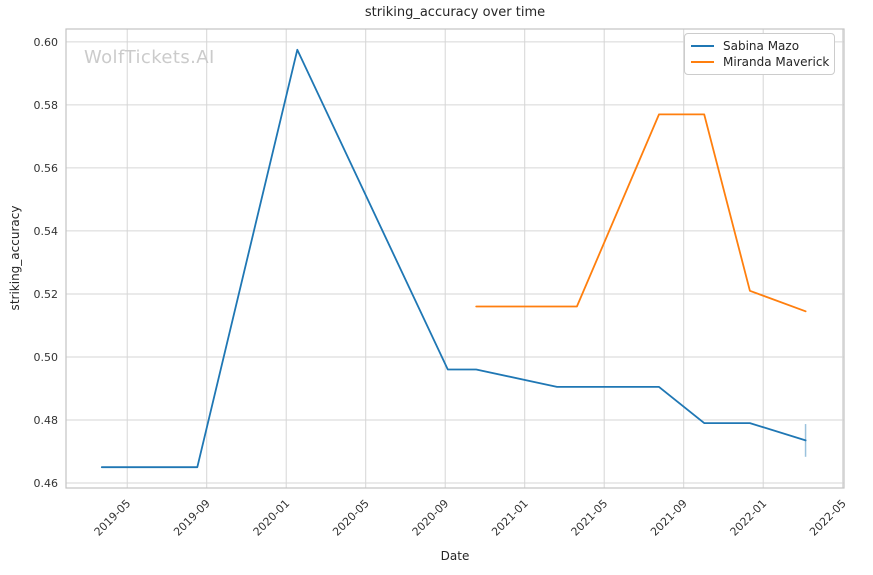 The height and width of the screenshot is (575, 873). I want to click on x-tick-label: 2022-05, so click(828, 518).